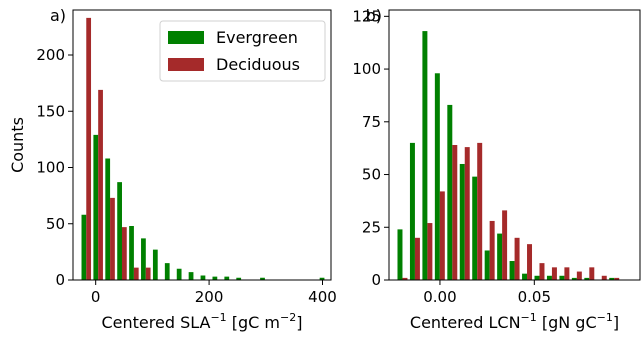 Image resolution: width=642 pixels, height=337 pixels. Describe the element at coordinates (50, 55) in the screenshot. I see `ytick-label: 200` at that location.